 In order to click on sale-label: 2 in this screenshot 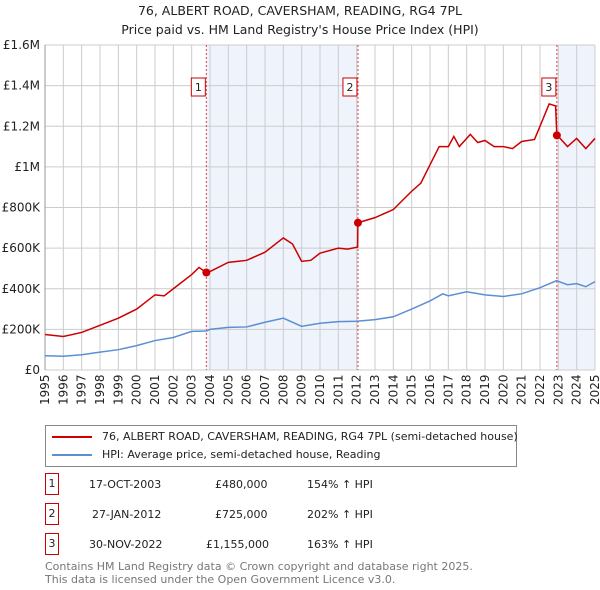, I will do `click(349, 87)`.